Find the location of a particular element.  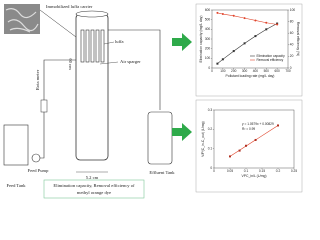

caption-box is located at coordinates (94, 189).